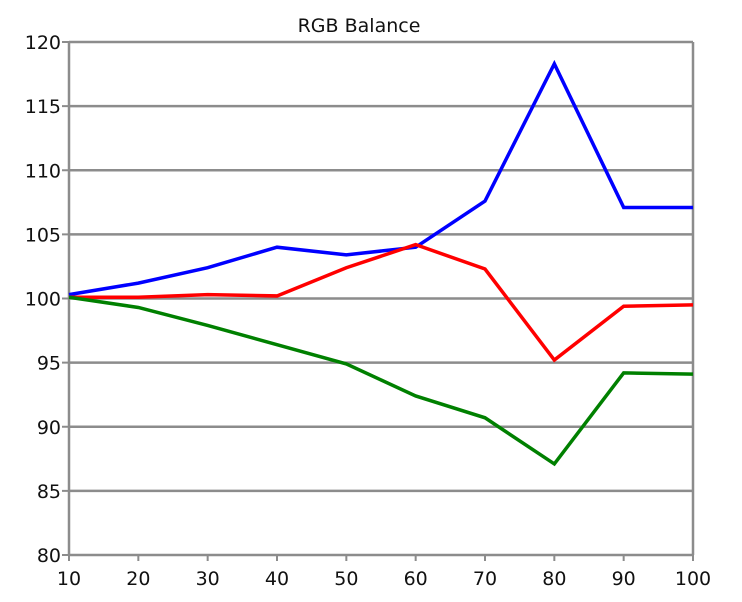  What do you see at coordinates (49, 556) in the screenshot?
I see `y-tick-label: 80` at bounding box center [49, 556].